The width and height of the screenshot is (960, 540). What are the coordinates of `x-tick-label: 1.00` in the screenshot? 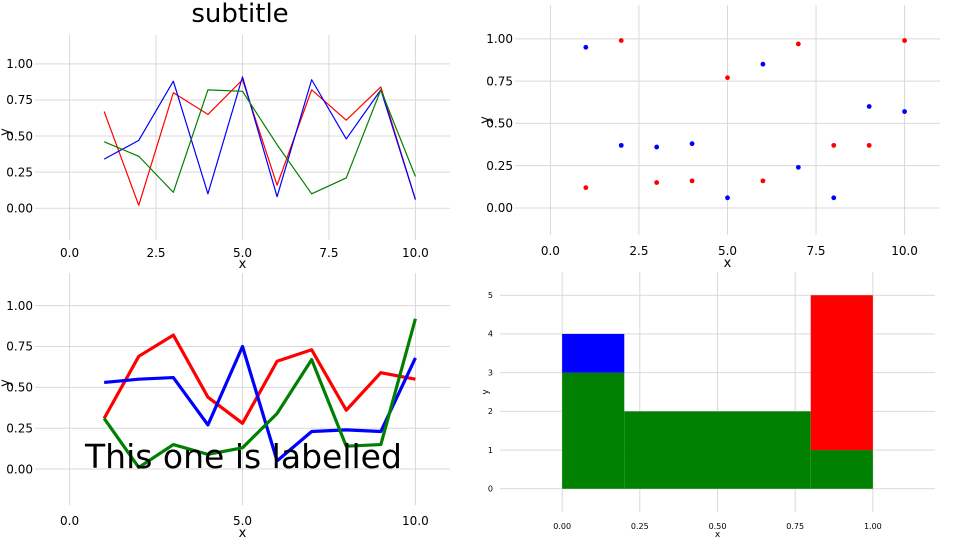 It's located at (873, 526).